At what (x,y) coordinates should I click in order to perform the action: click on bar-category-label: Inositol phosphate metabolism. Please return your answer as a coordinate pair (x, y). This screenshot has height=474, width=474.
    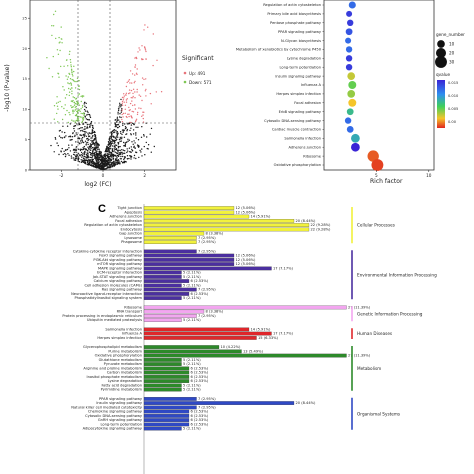
    Looking at the image, I should click on (115, 377).